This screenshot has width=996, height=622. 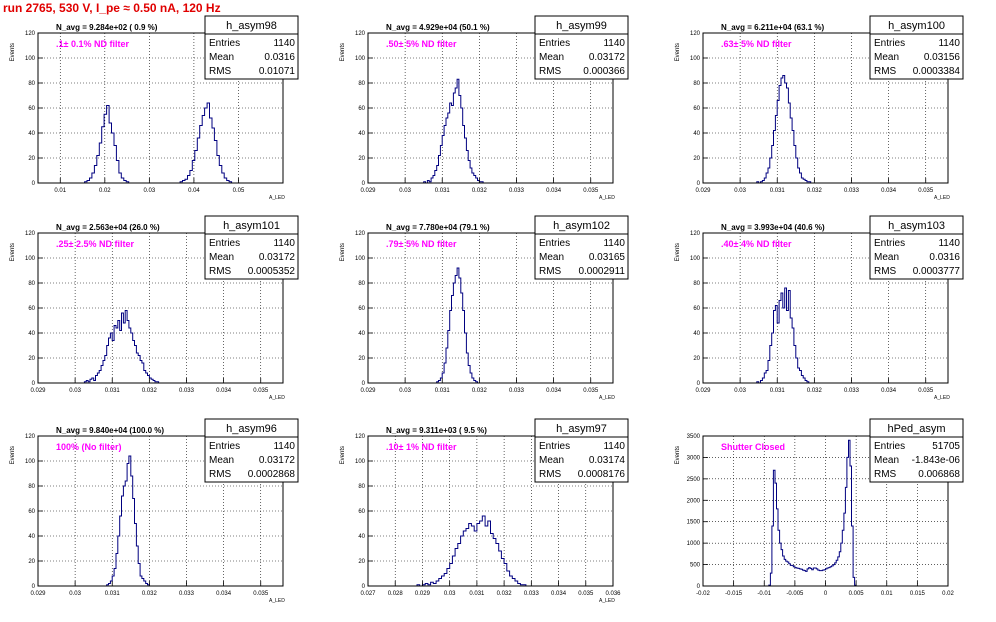 What do you see at coordinates (607, 460) in the screenshot?
I see `stats-value: 0.03174` at bounding box center [607, 460].